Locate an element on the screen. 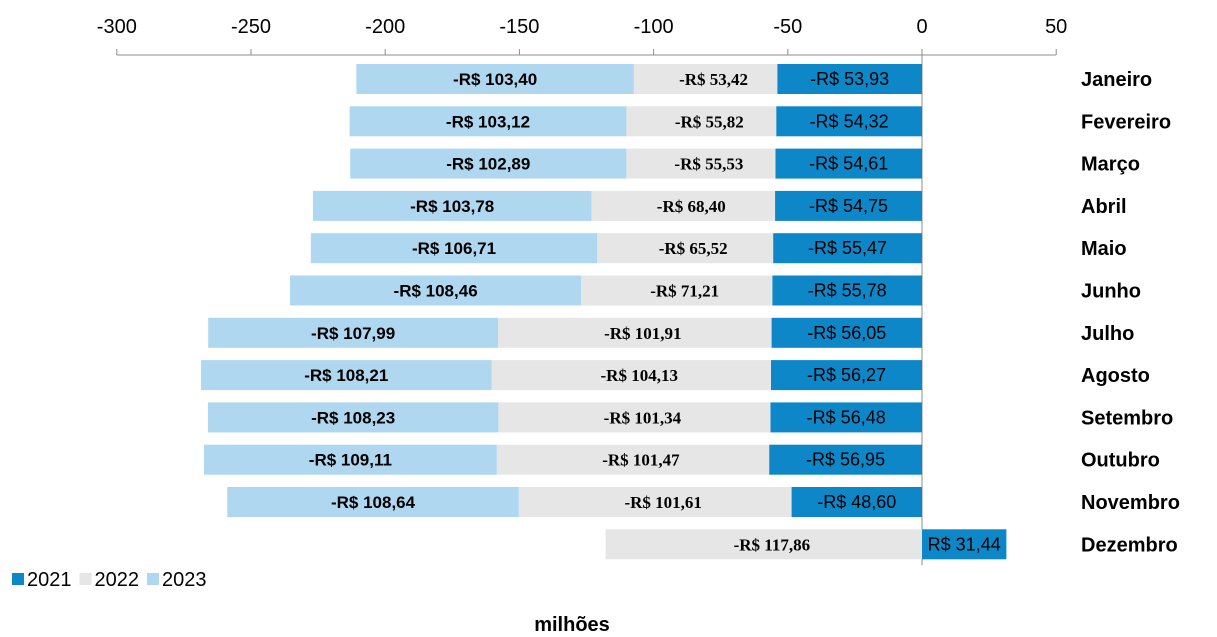  category-label: Dezembro is located at coordinates (1129, 545).